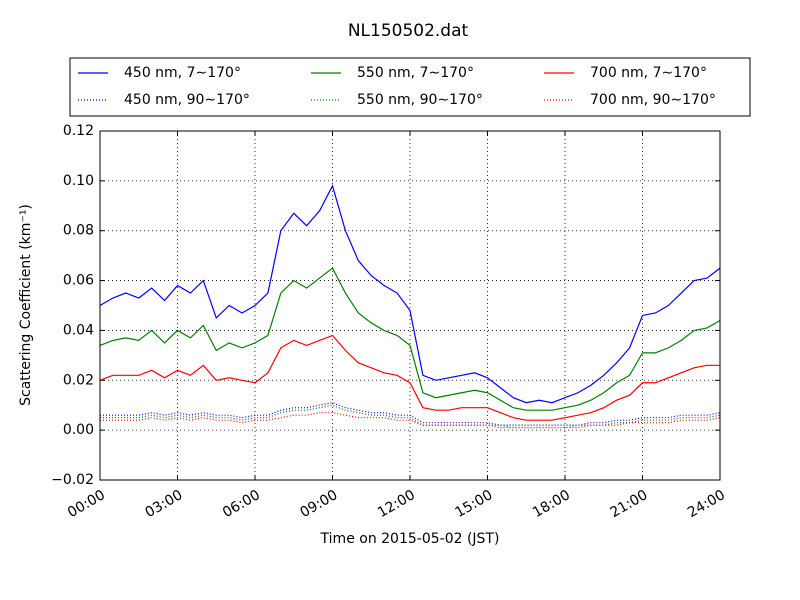  What do you see at coordinates (78, 281) in the screenshot?
I see `y-tick-label: 0.06` at bounding box center [78, 281].